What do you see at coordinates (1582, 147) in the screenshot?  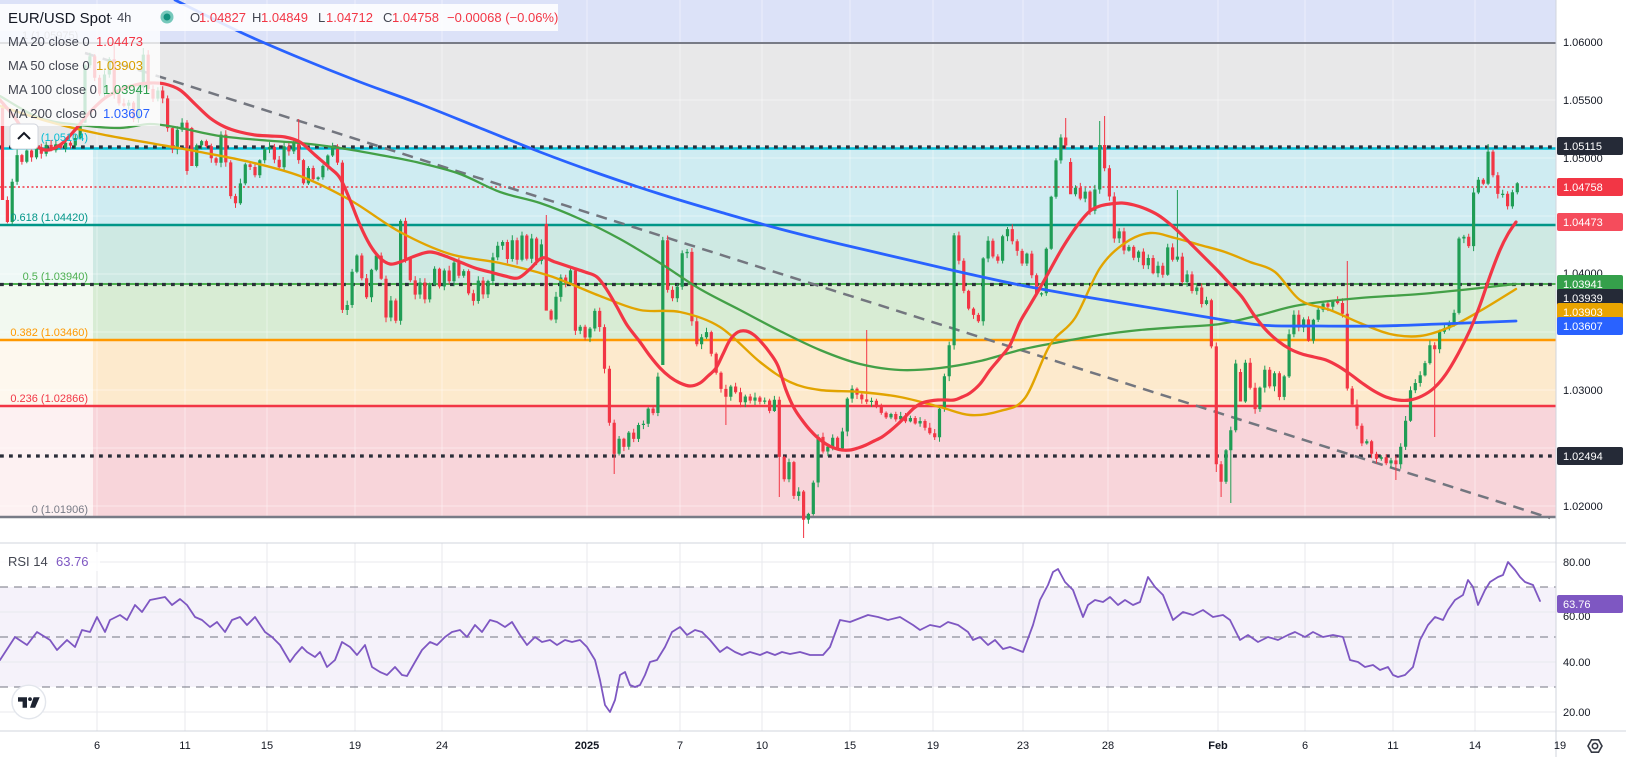 I see `svg-text: 1.05115` at bounding box center [1582, 147].